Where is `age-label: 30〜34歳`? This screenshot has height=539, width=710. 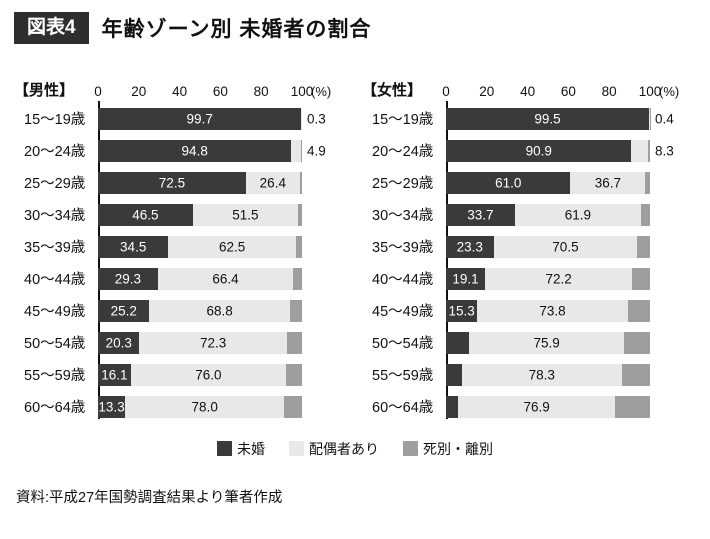
age-label: 30〜34歳 is located at coordinates (403, 216).